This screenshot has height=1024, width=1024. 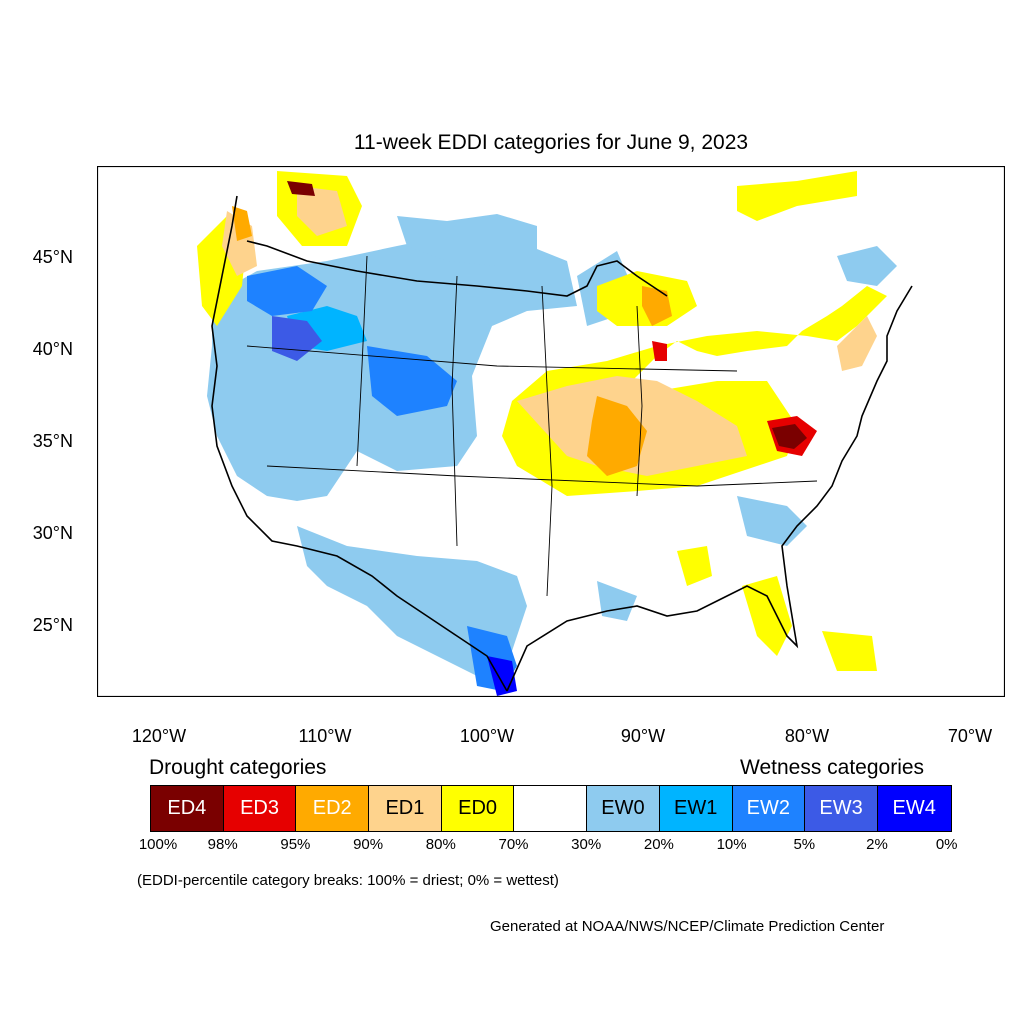 I want to click on percentile-break-label: 30%, so click(x=586, y=844).